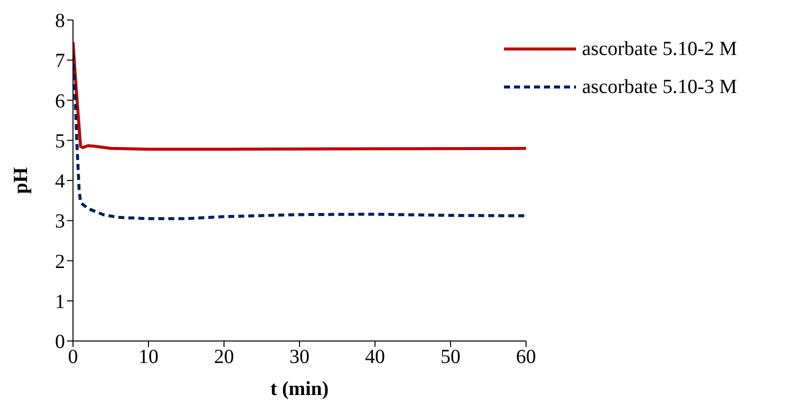 This screenshot has height=405, width=785. Describe the element at coordinates (60, 21) in the screenshot. I see `y-tick-label: 8` at that location.